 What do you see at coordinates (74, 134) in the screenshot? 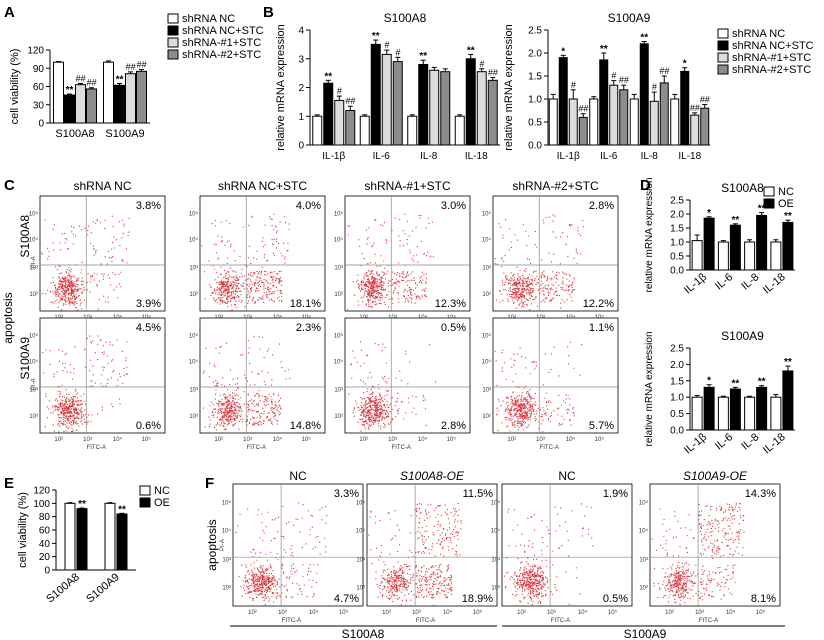
I see `category-label: S100A8` at bounding box center [74, 134].